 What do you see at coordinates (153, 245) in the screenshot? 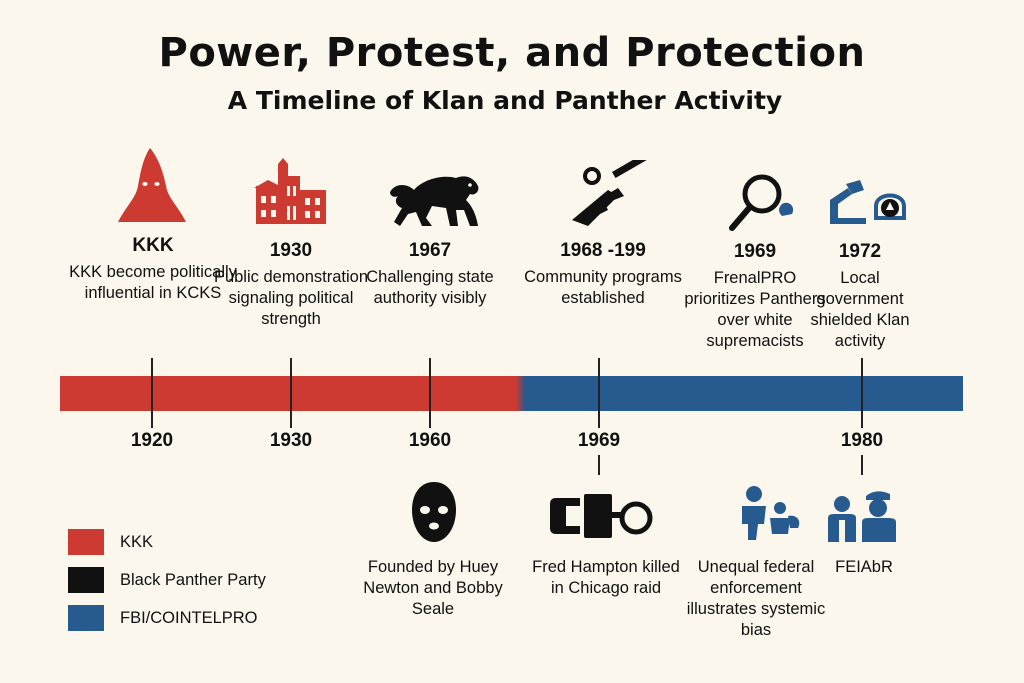
I see `event-year: KKK` at bounding box center [153, 245].